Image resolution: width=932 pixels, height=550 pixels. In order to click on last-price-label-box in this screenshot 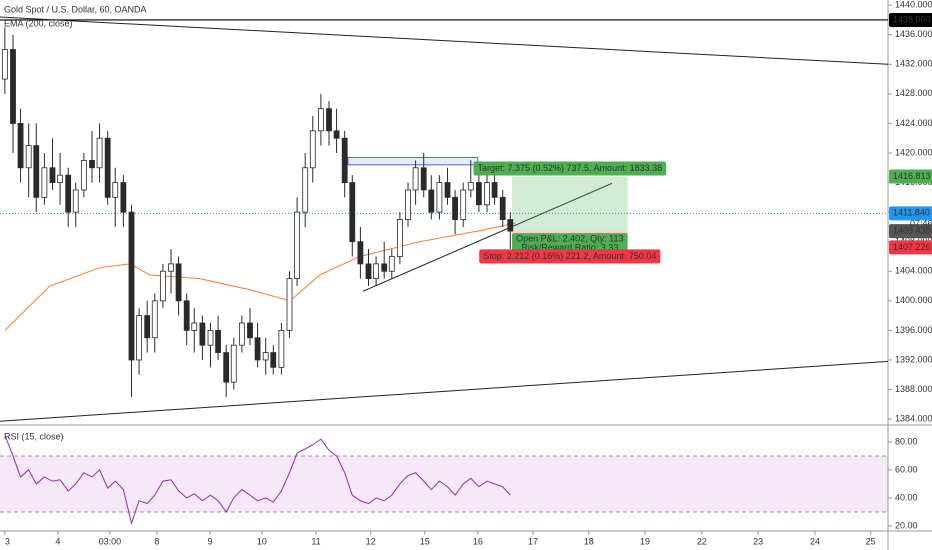, I will do `click(910, 213)`.